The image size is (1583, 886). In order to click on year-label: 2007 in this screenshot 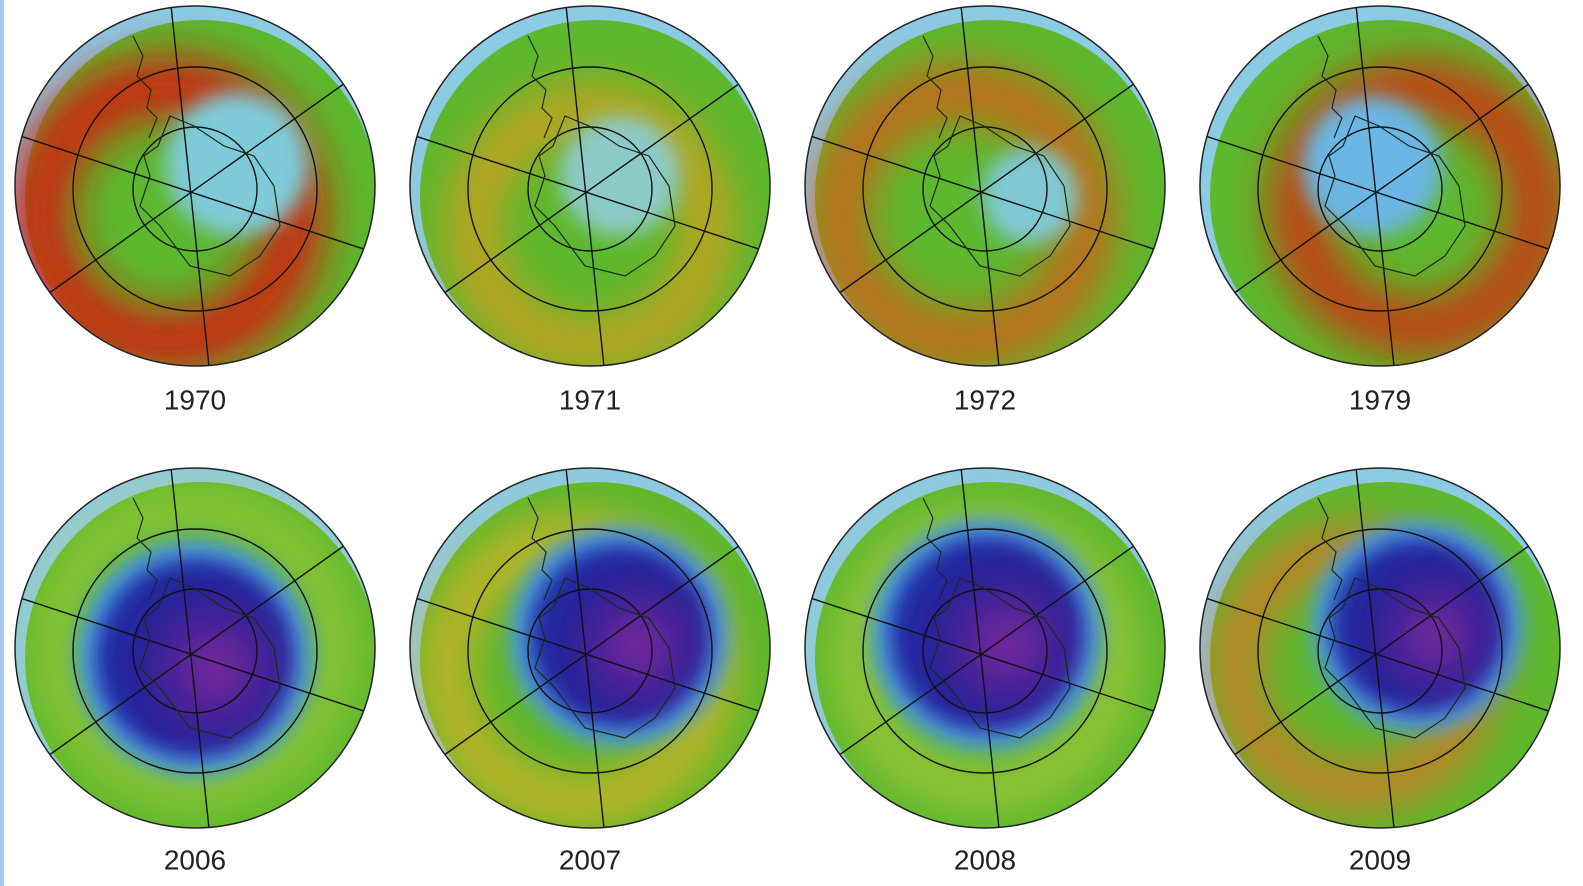, I will do `click(590, 859)`.